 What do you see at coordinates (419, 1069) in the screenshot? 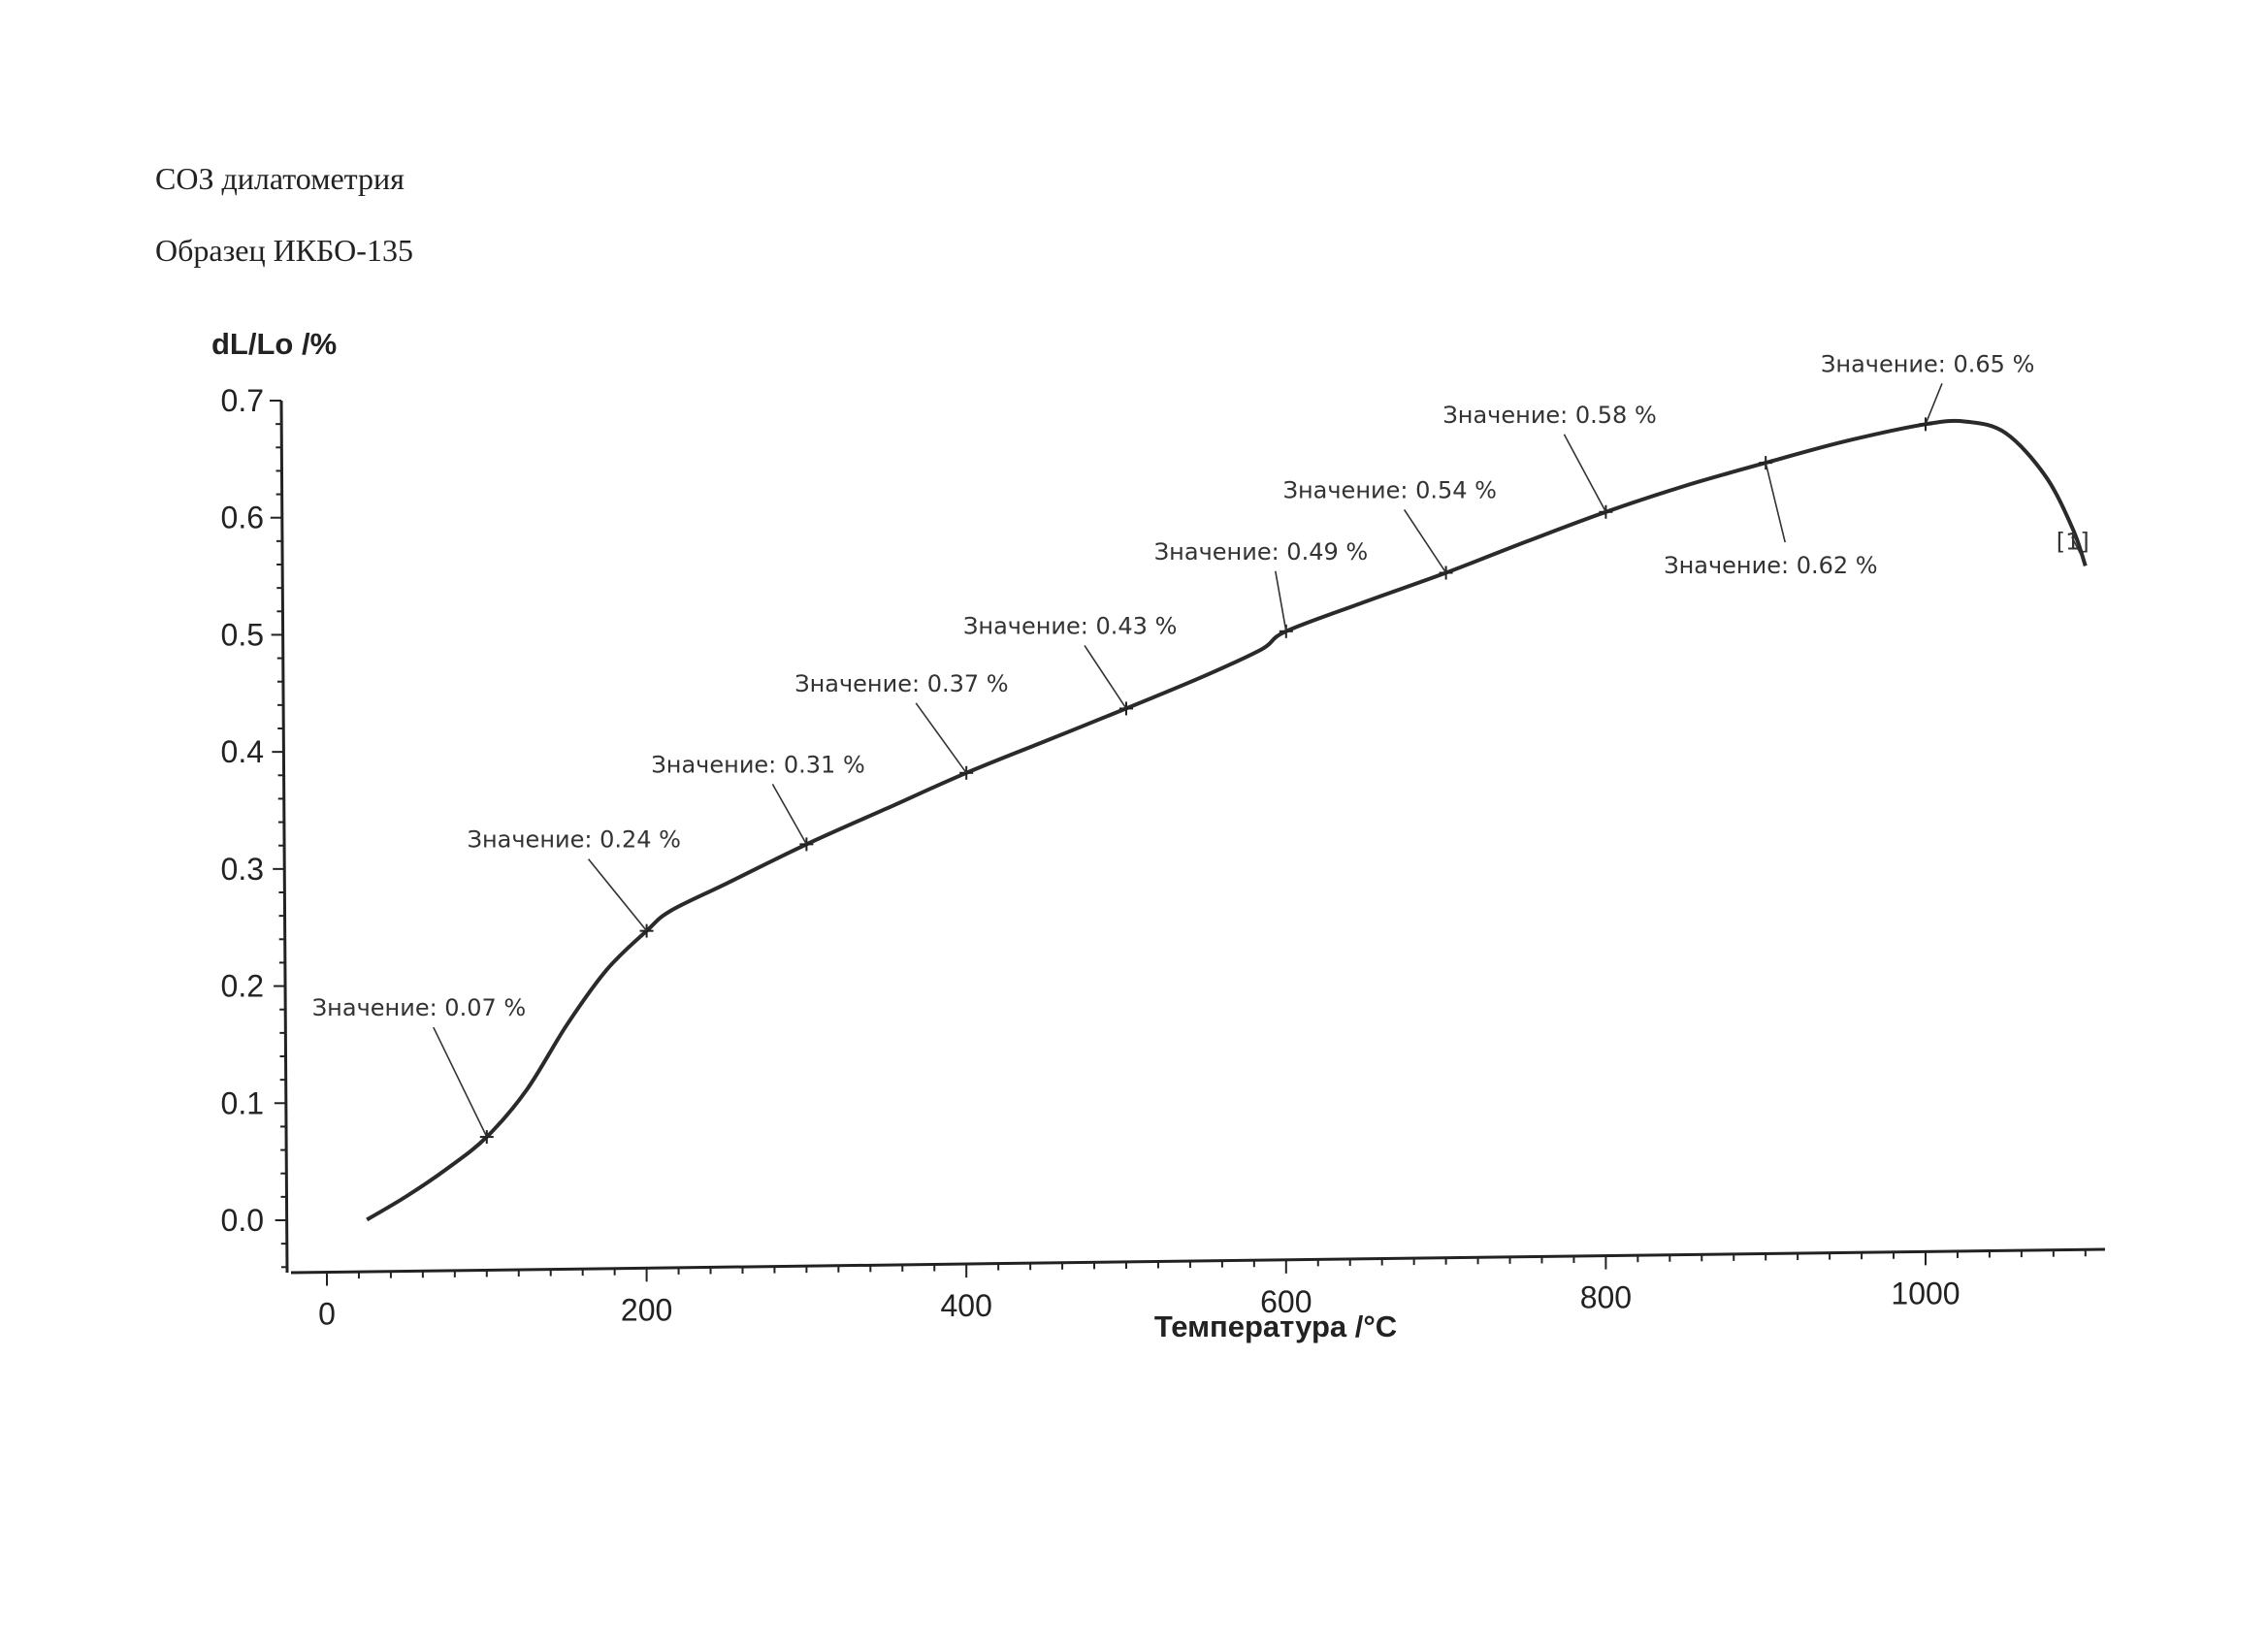
I see `value-annotation: Значение: 0.07 %` at bounding box center [419, 1069].